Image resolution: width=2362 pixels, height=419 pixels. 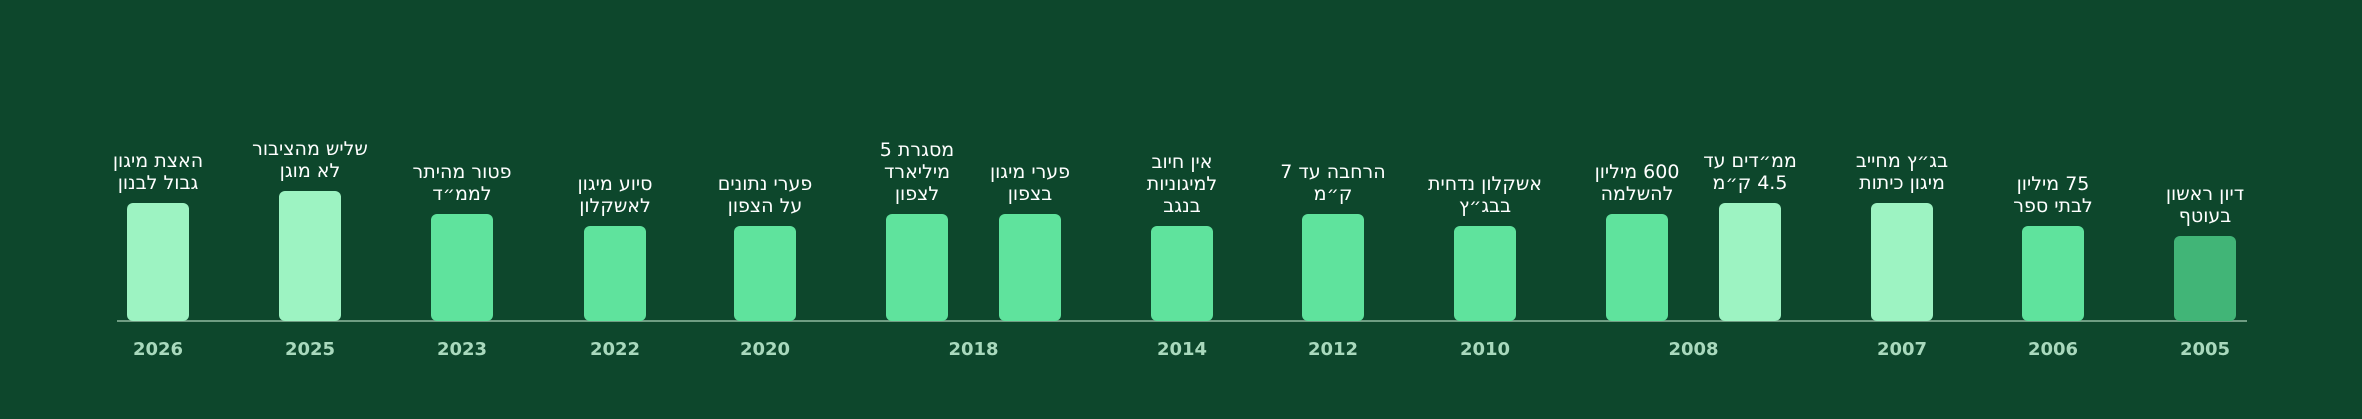 What do you see at coordinates (1902, 183) in the screenshot?
I see `event-label: מיגון כיתות` at bounding box center [1902, 183].